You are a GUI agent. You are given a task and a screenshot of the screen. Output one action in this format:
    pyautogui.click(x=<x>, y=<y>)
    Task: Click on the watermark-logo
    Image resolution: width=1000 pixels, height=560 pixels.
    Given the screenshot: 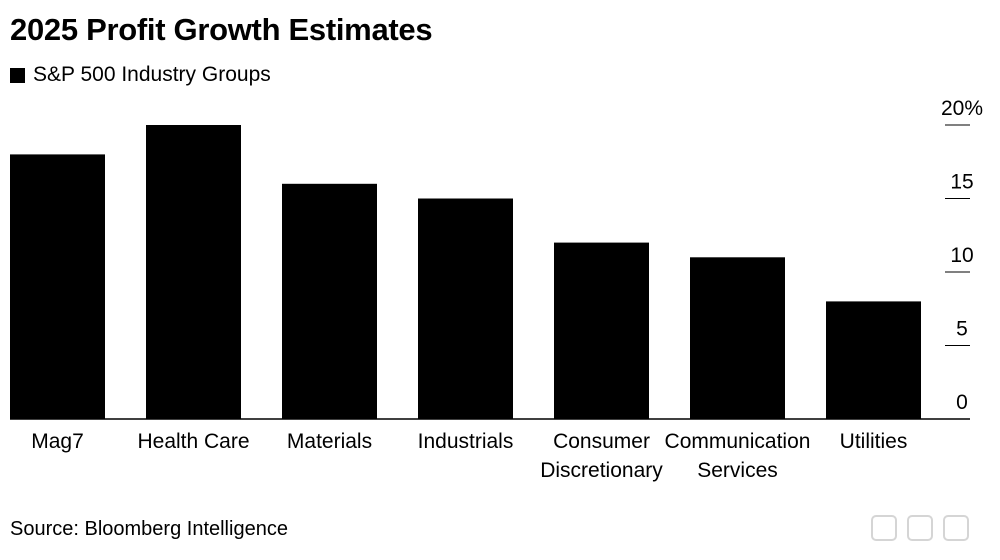 What is the action you would take?
    pyautogui.click(x=920, y=528)
    